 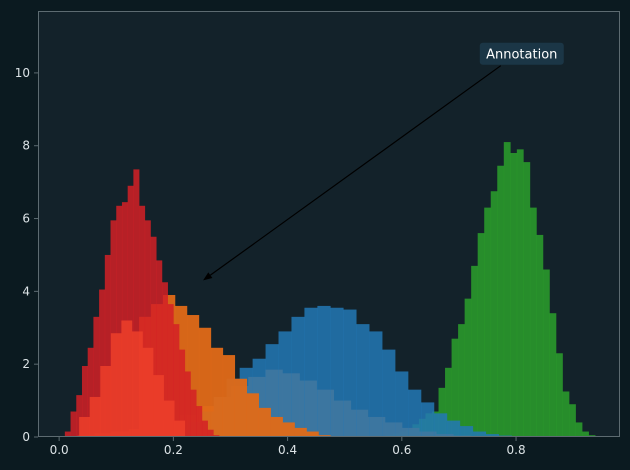 I want to click on x-tick-label: 0.4, so click(x=287, y=450).